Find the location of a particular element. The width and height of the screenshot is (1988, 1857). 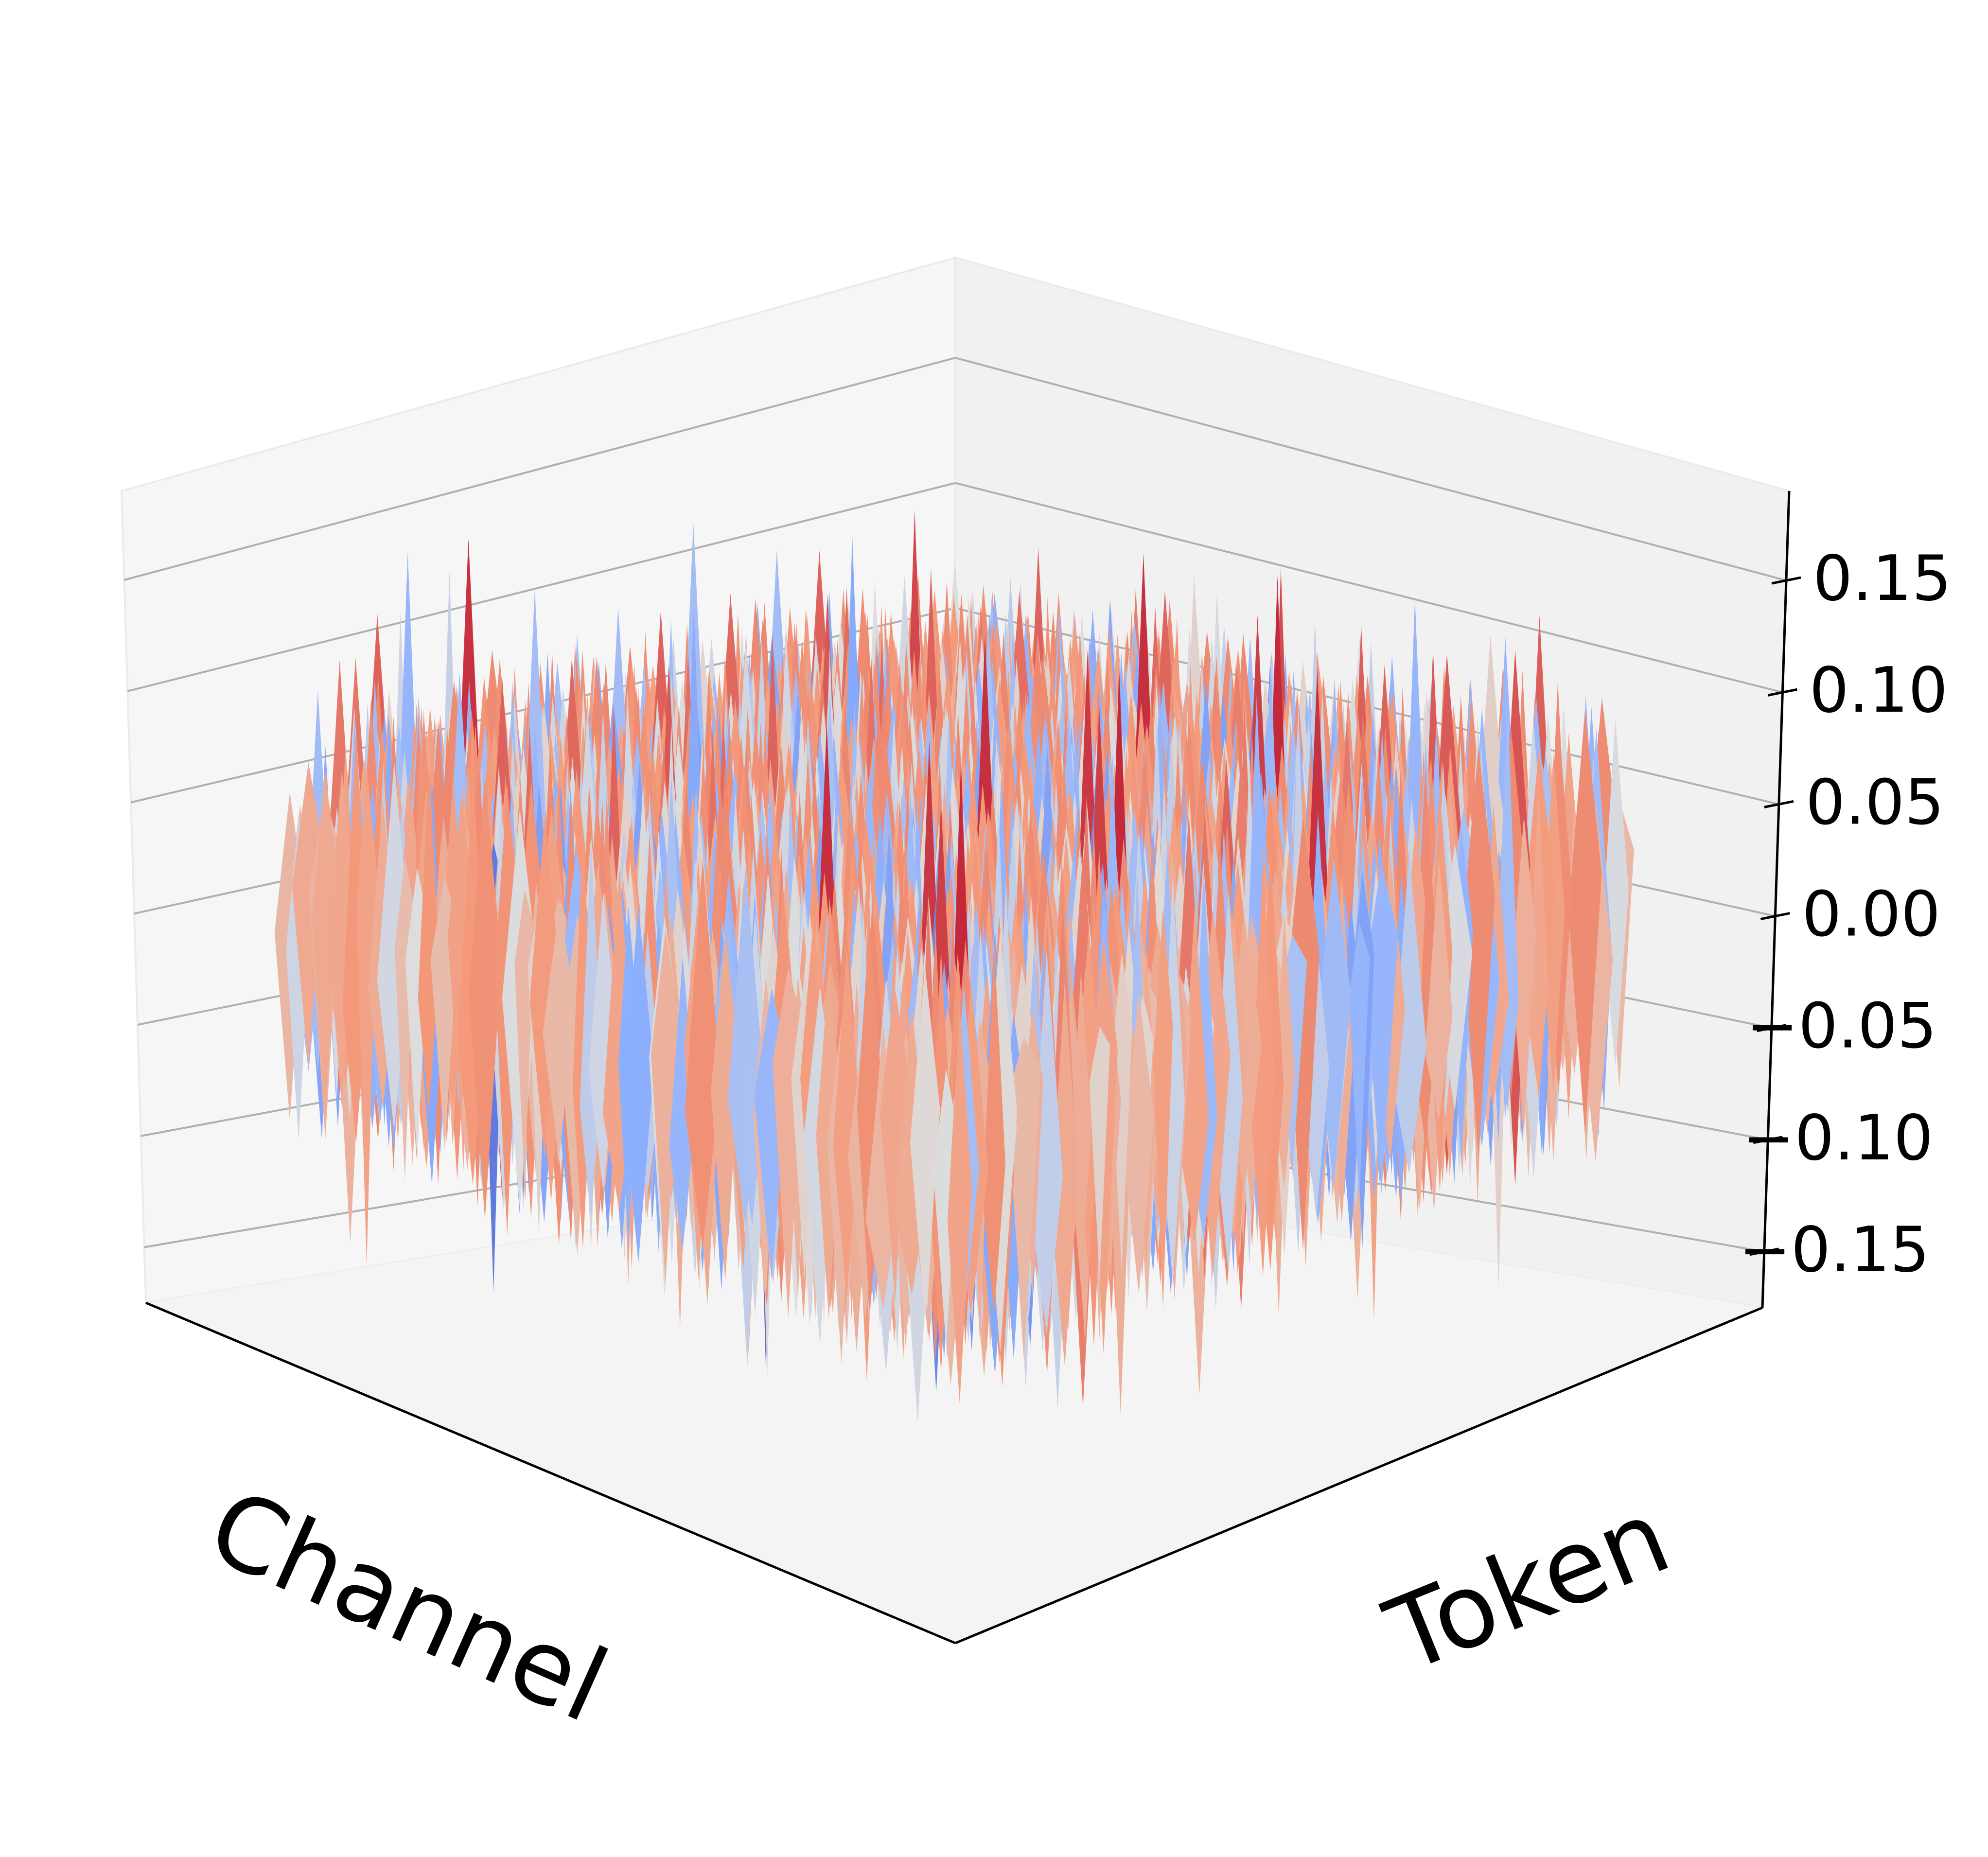

z-tick-label: 0.15 is located at coordinates (1882, 579).